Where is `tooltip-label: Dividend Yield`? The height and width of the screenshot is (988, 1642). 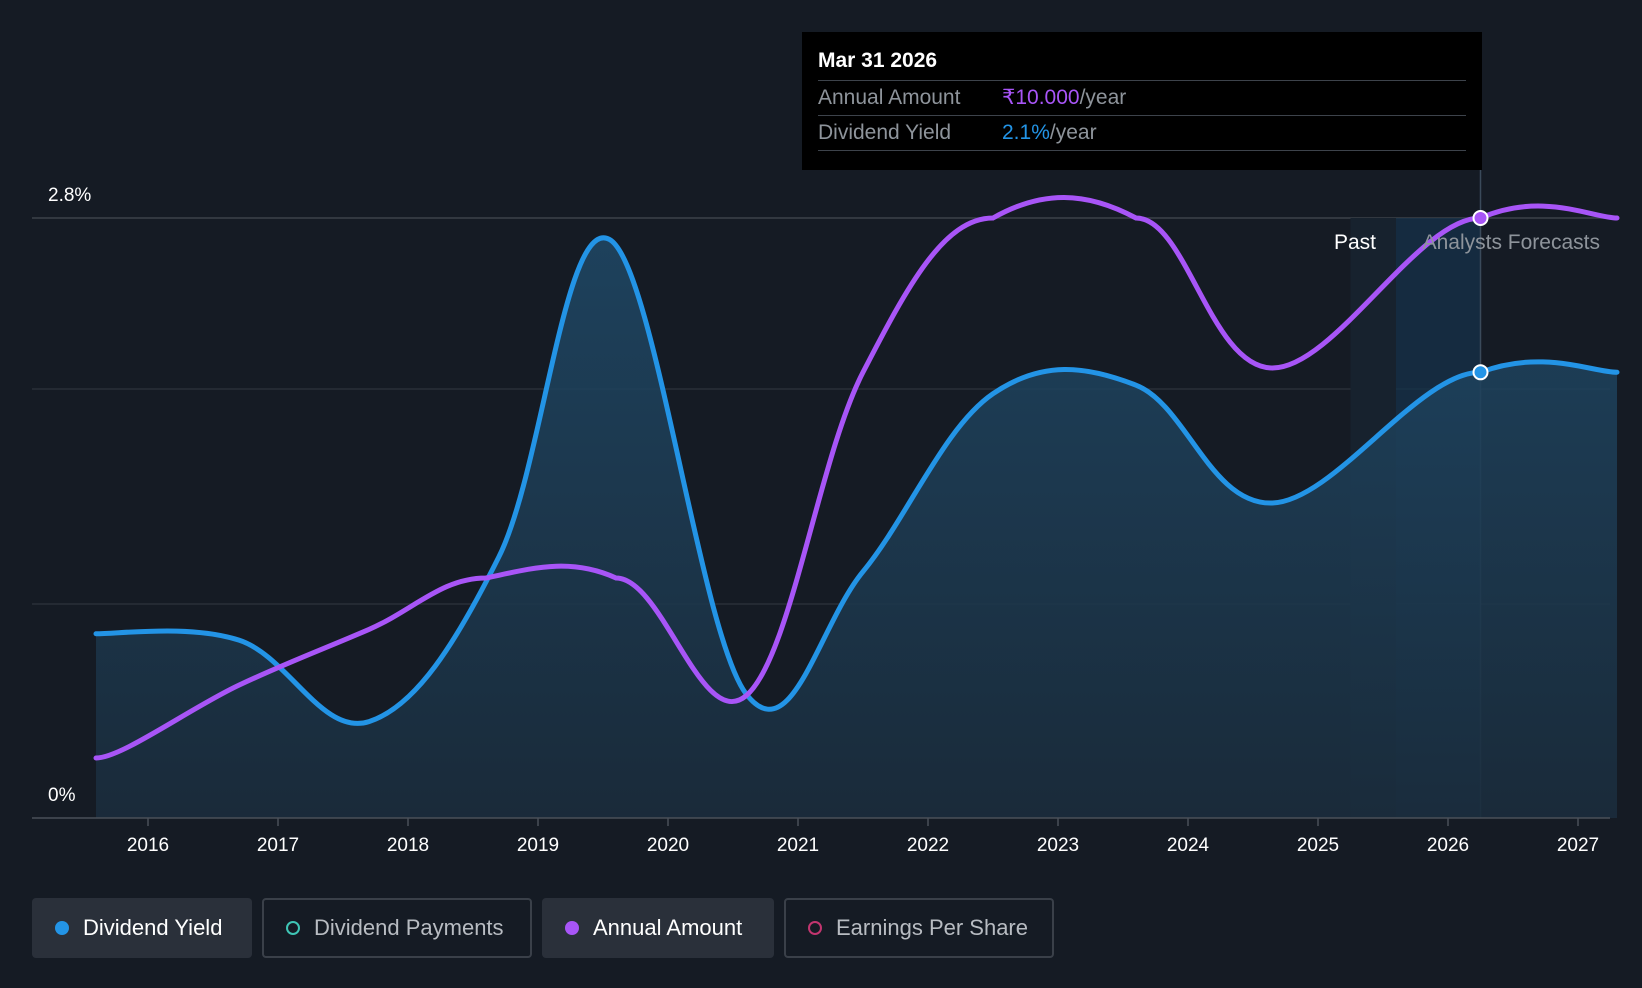
tooltip-label: Dividend Yield is located at coordinates (885, 132).